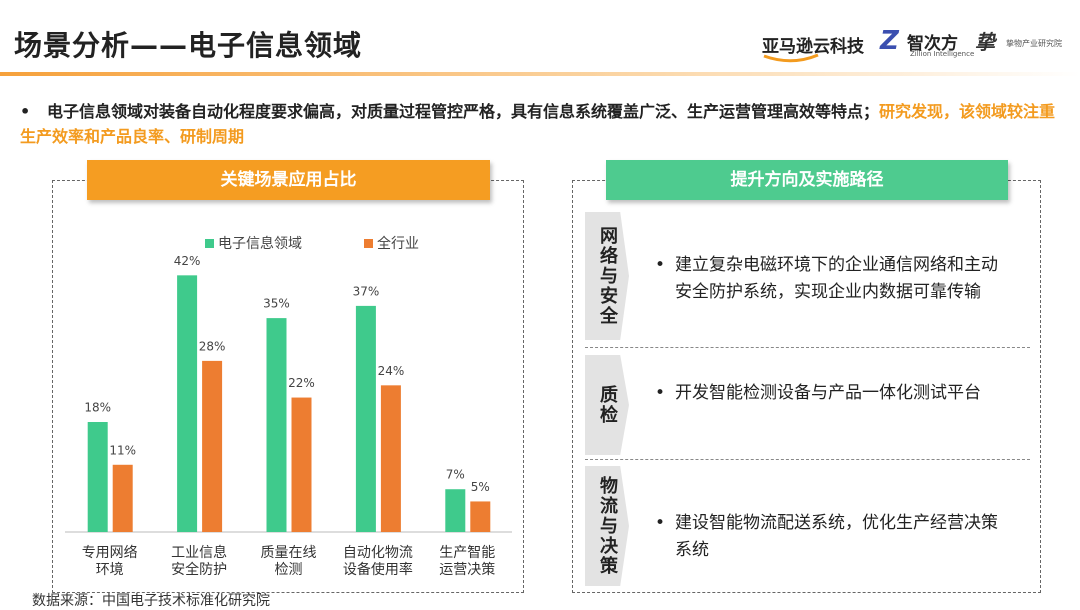 Image resolution: width=1080 pixels, height=610 pixels. Describe the element at coordinates (480, 487) in the screenshot. I see `value-label: 5%` at that location.